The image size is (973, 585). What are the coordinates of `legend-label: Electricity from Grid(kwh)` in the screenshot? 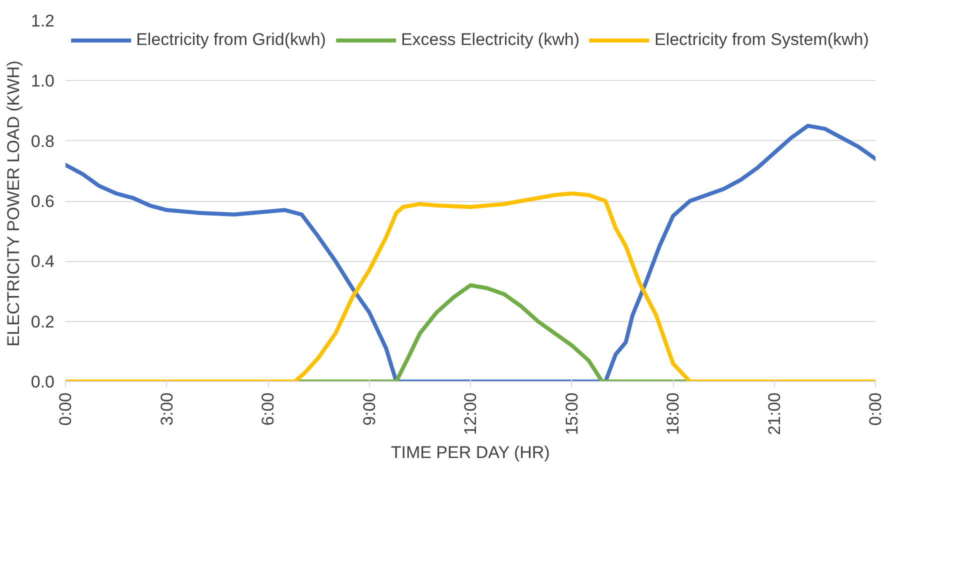 It's located at (231, 40).